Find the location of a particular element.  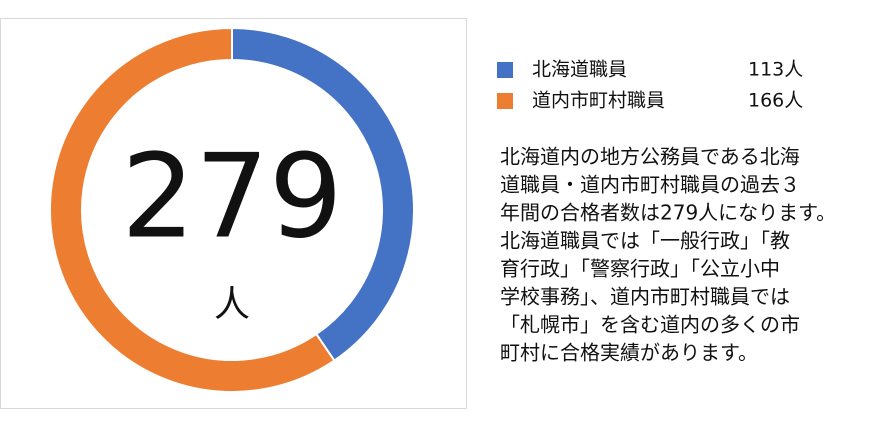

center-total: 279 is located at coordinates (231, 197).